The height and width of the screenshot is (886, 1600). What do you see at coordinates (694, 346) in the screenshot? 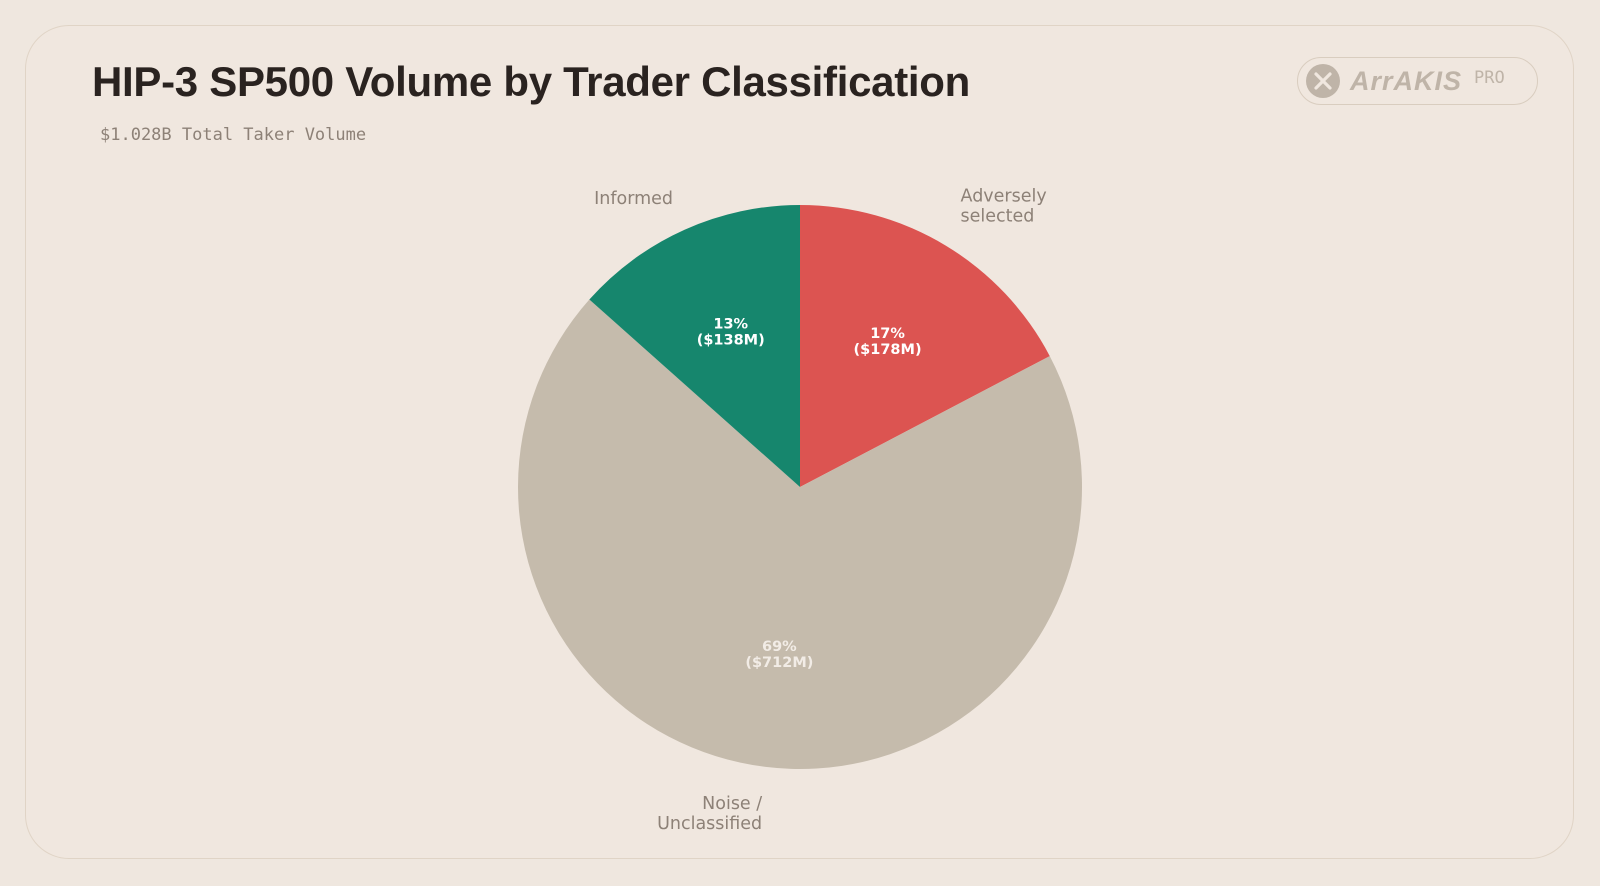
I see `slice-informed` at bounding box center [694, 346].